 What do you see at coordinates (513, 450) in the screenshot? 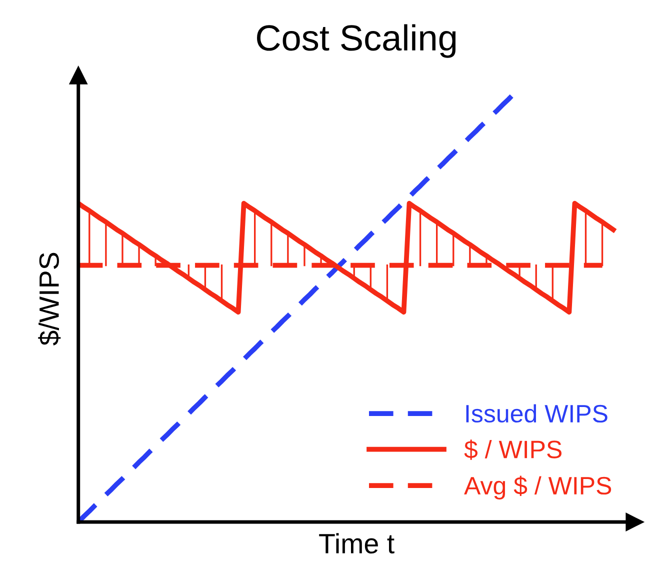
I see `legend-label: $ / WIPS` at bounding box center [513, 450].